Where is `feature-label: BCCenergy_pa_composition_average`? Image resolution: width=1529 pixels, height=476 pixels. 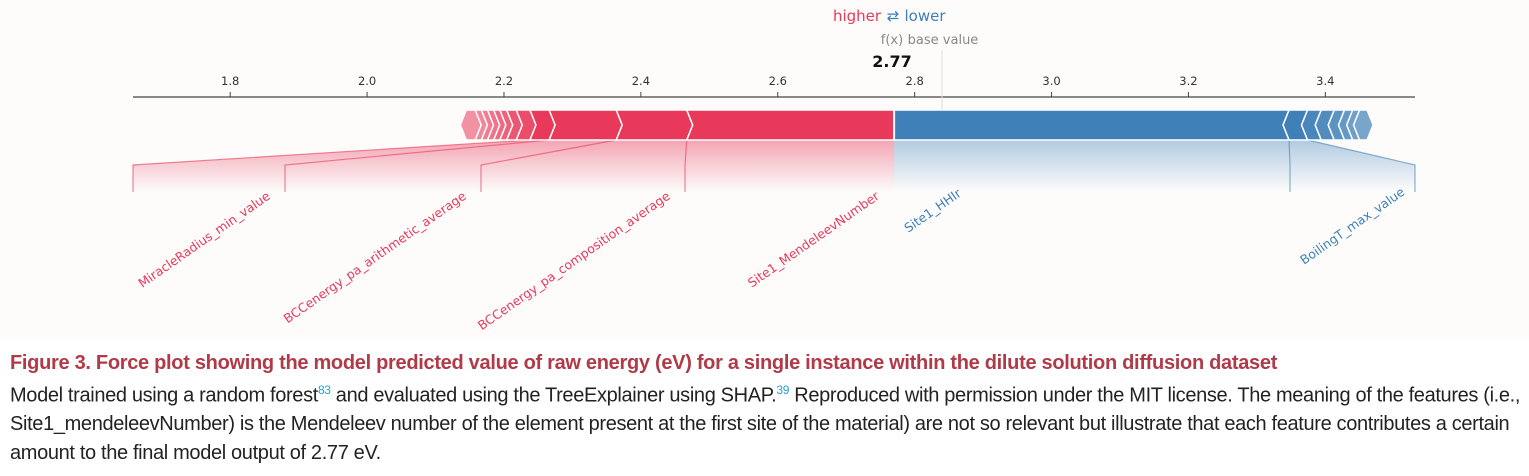
feature-label: BCCenergy_pa_composition_average is located at coordinates (574, 260).